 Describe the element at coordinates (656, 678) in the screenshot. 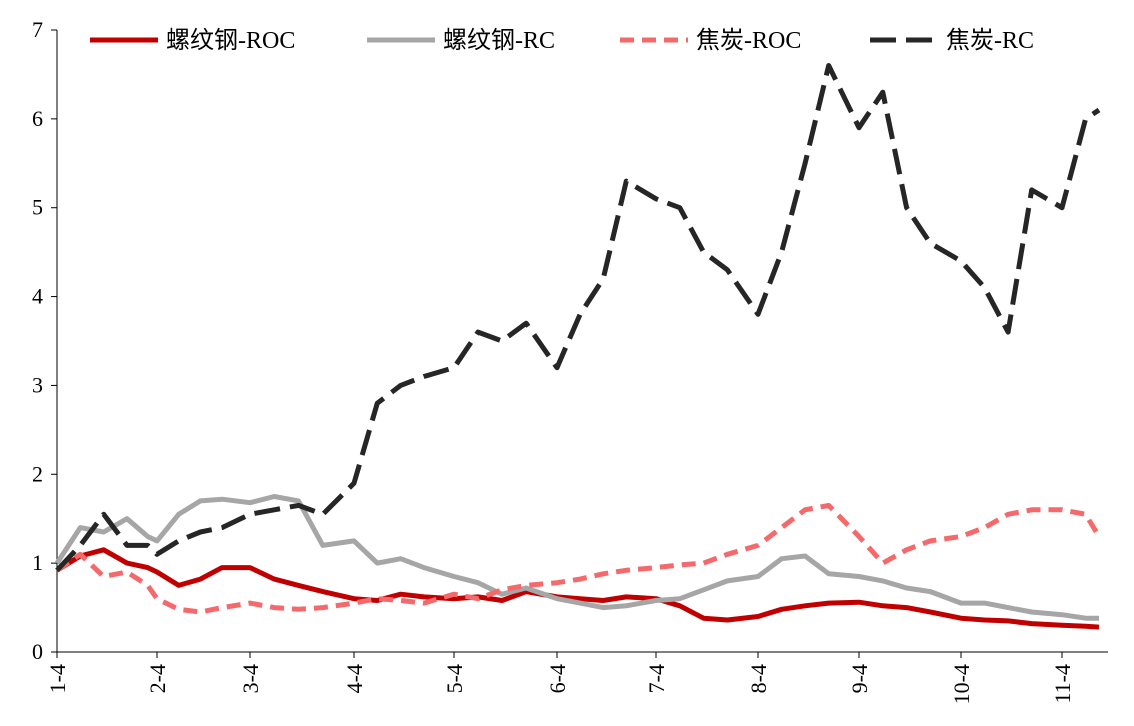

I see `x-tick-label: 7-4` at that location.